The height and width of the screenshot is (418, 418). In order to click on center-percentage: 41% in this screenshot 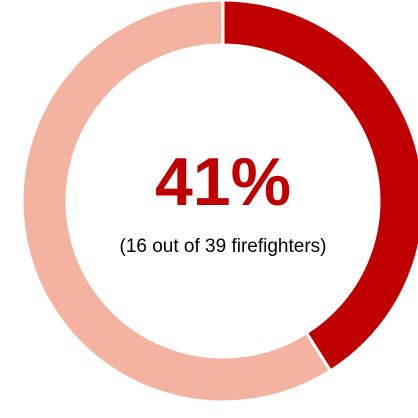, I will do `click(223, 182)`.